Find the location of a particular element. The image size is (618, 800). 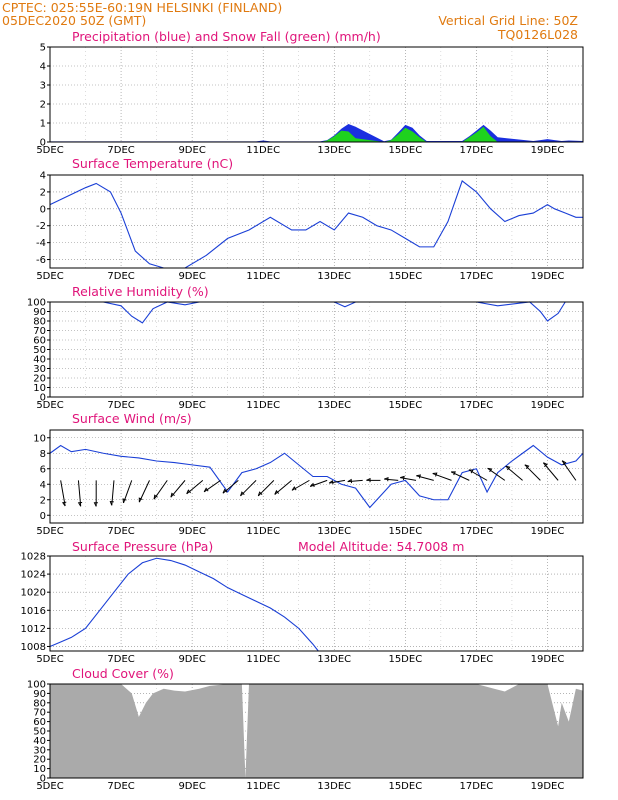

humidity-ytick: 90 is located at coordinates (39, 312).